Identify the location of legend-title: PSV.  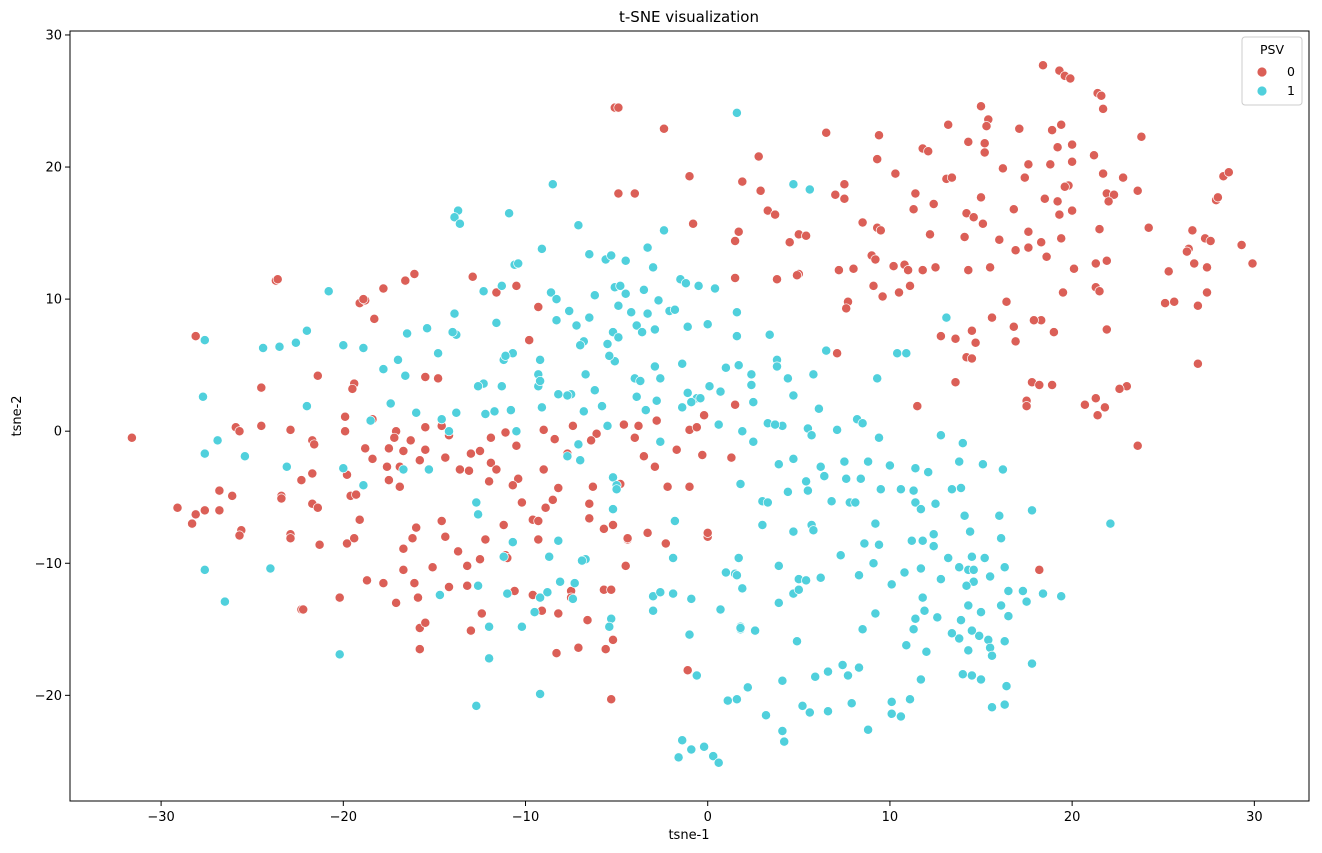
(1272, 49).